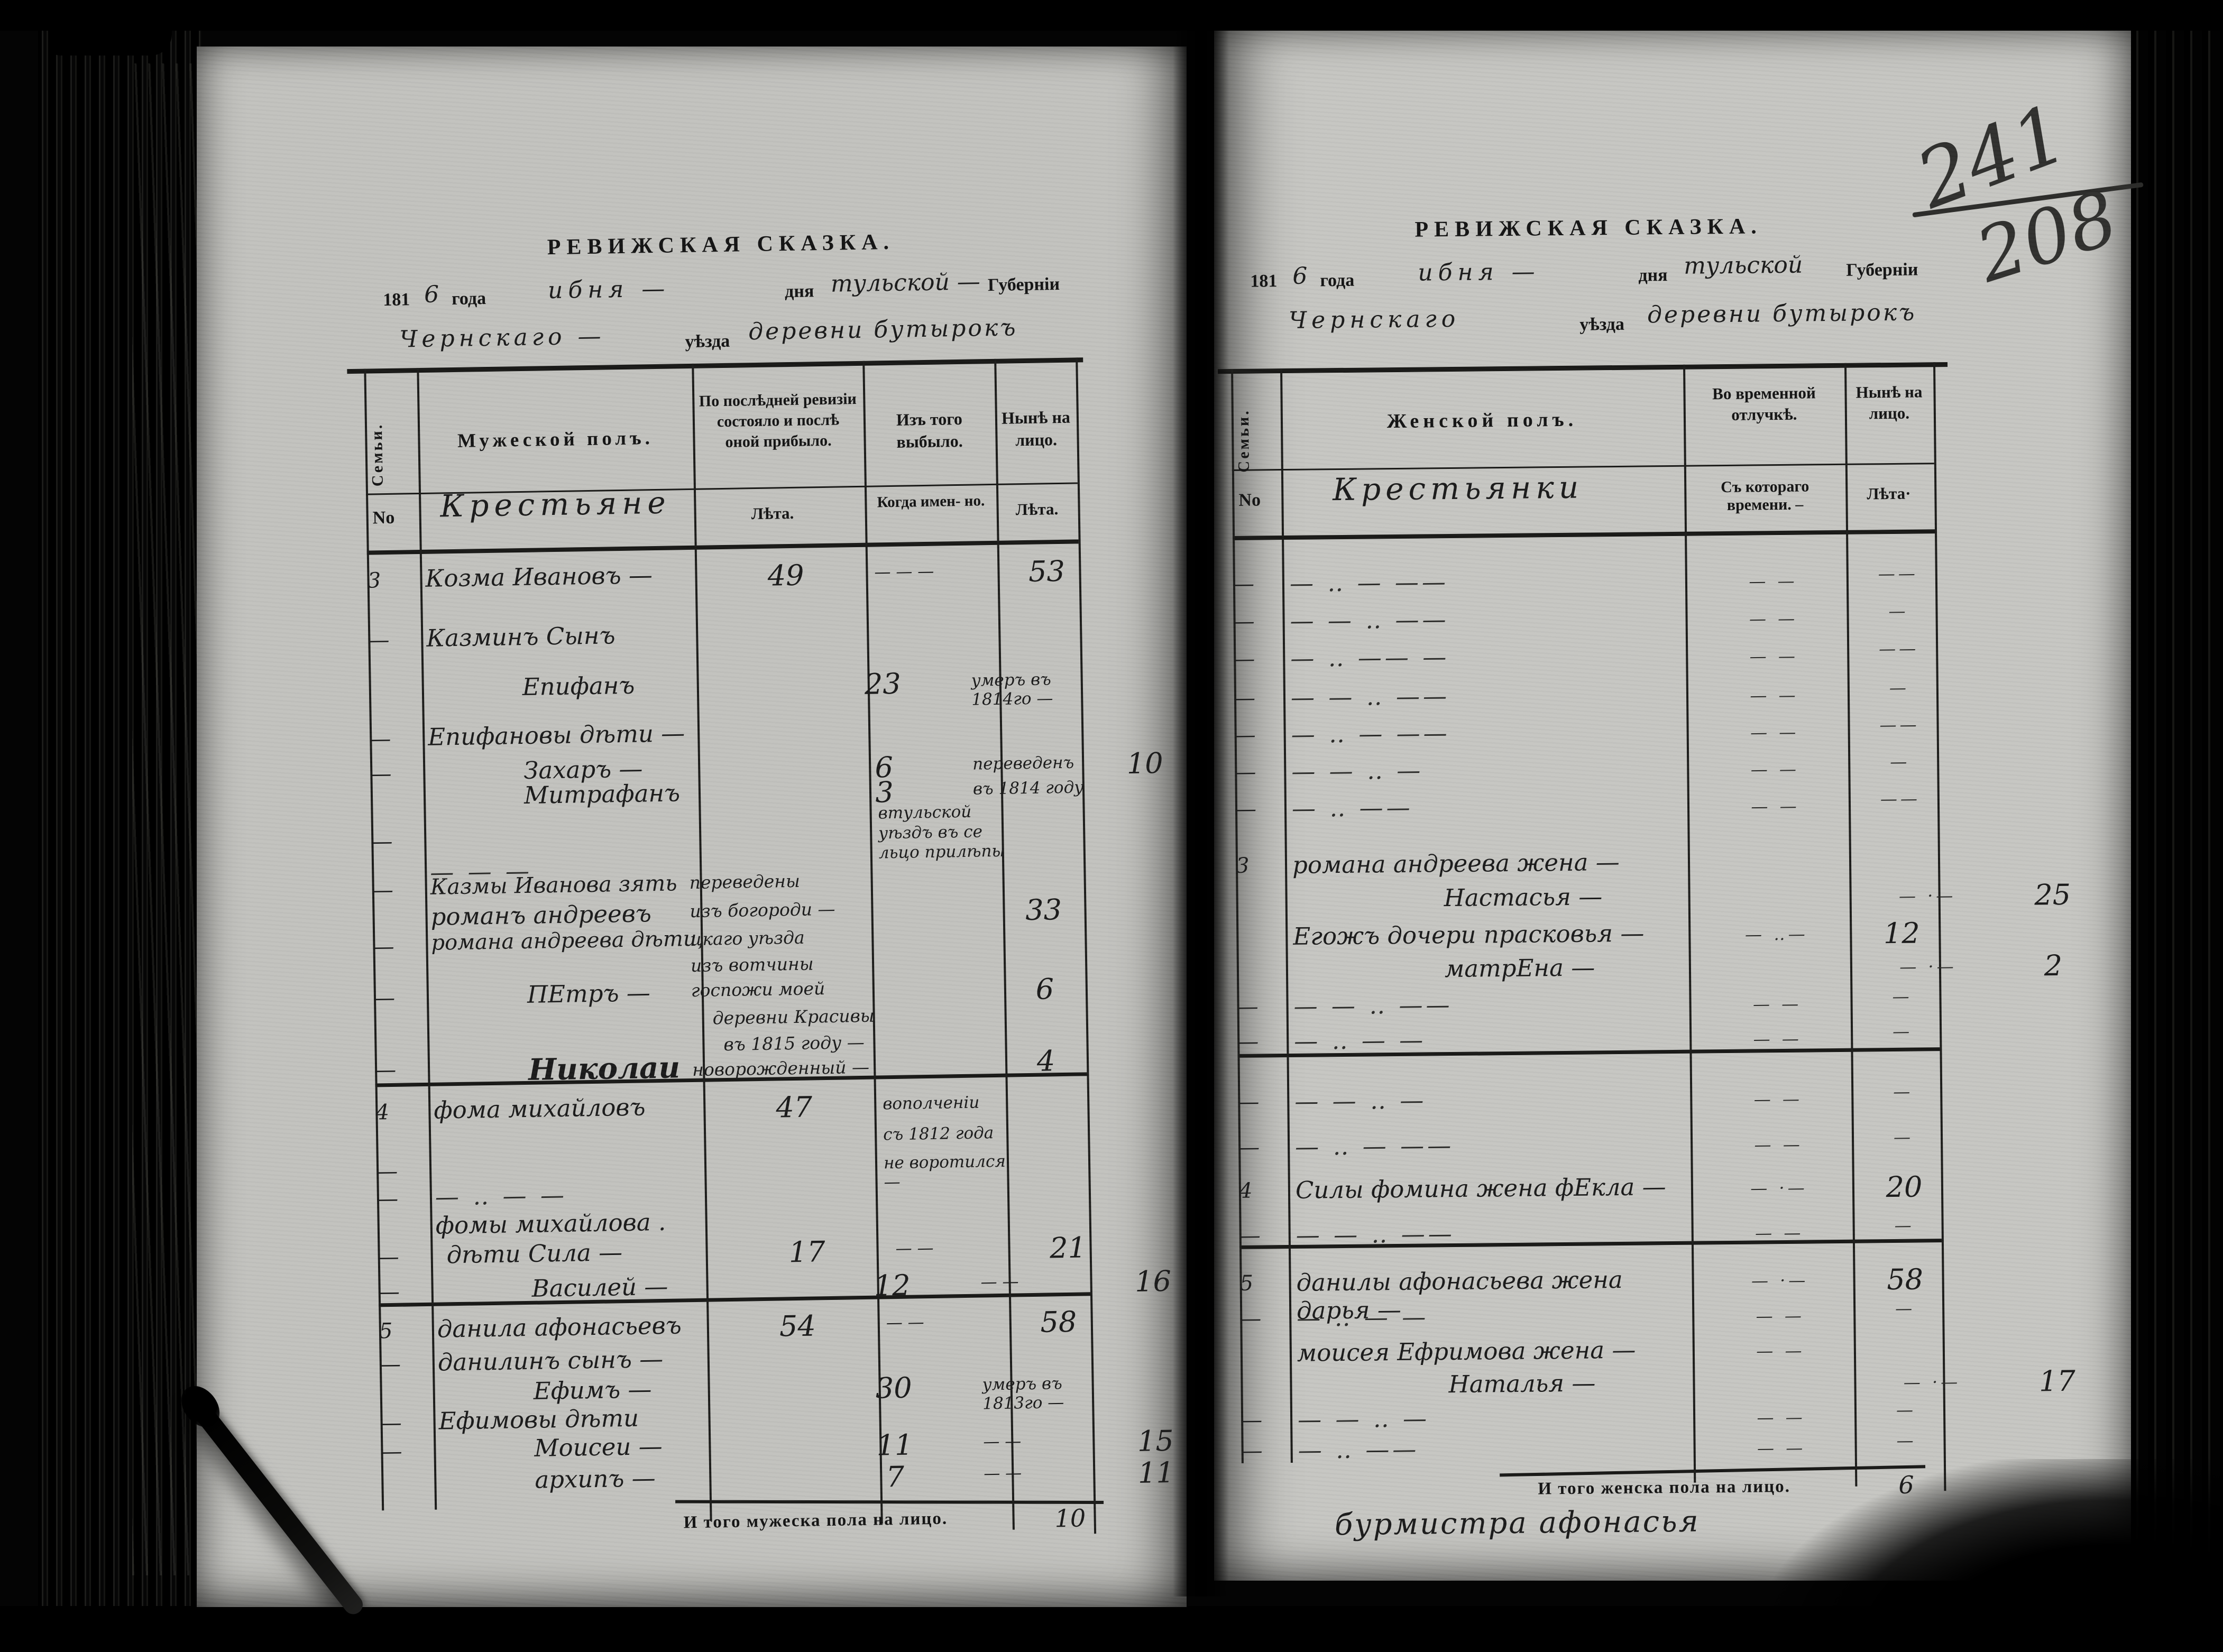  Describe the element at coordinates (715, 365) in the screenshot. I see `rule-header` at that location.